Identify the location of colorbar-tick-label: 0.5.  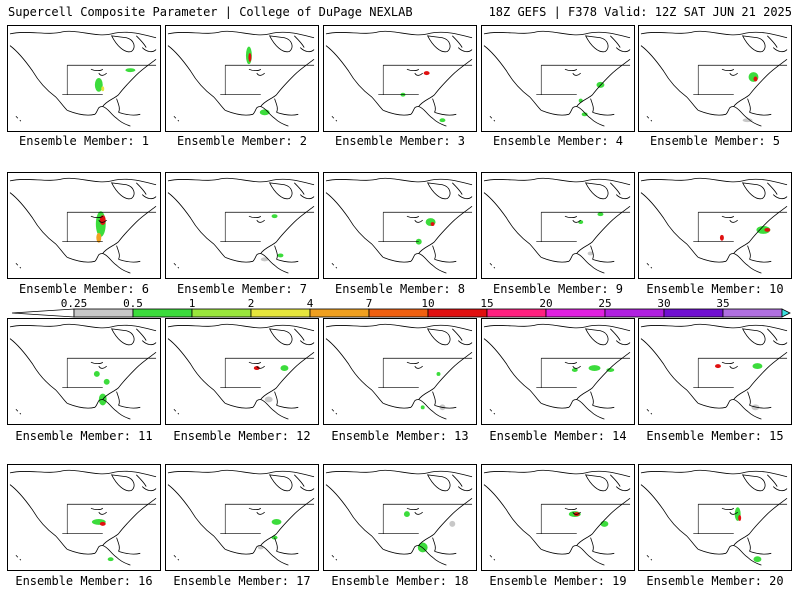
(133, 303).